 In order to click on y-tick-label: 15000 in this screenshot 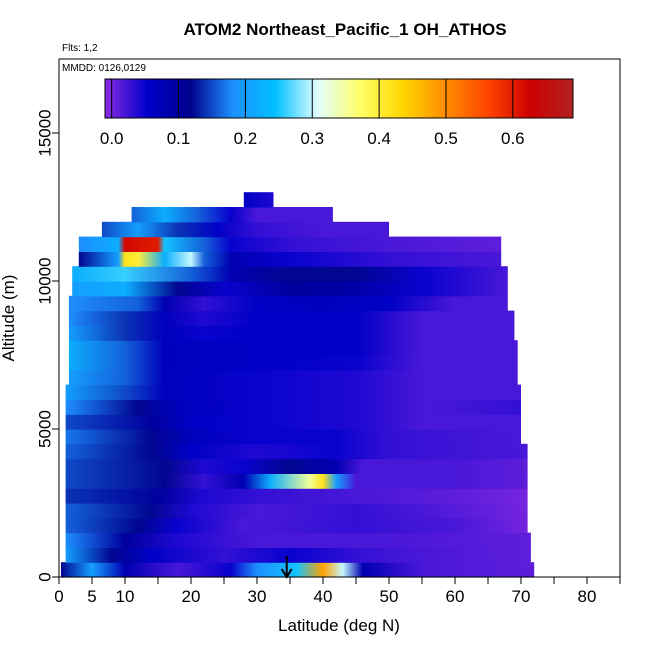, I will do `click(45, 132)`.